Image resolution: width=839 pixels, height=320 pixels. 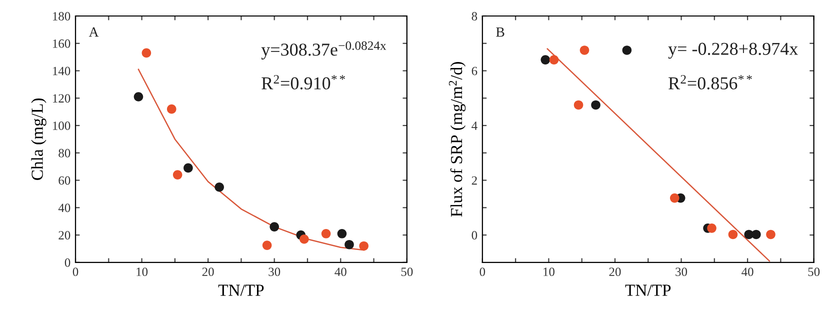 I want to click on y-tick-label: 8, so click(x=475, y=16).